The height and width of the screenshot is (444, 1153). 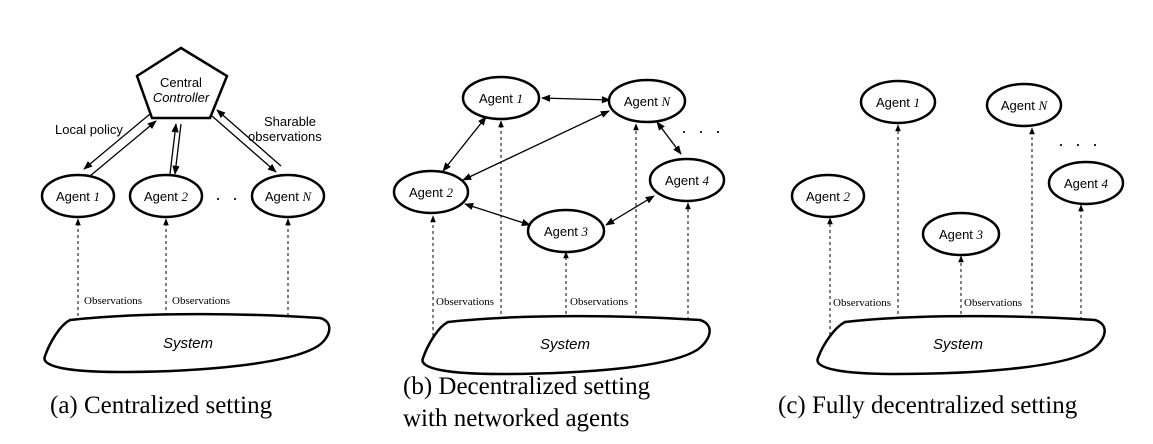 What do you see at coordinates (928, 405) in the screenshot?
I see `caption-c: (c) Fully decentralized setting` at bounding box center [928, 405].